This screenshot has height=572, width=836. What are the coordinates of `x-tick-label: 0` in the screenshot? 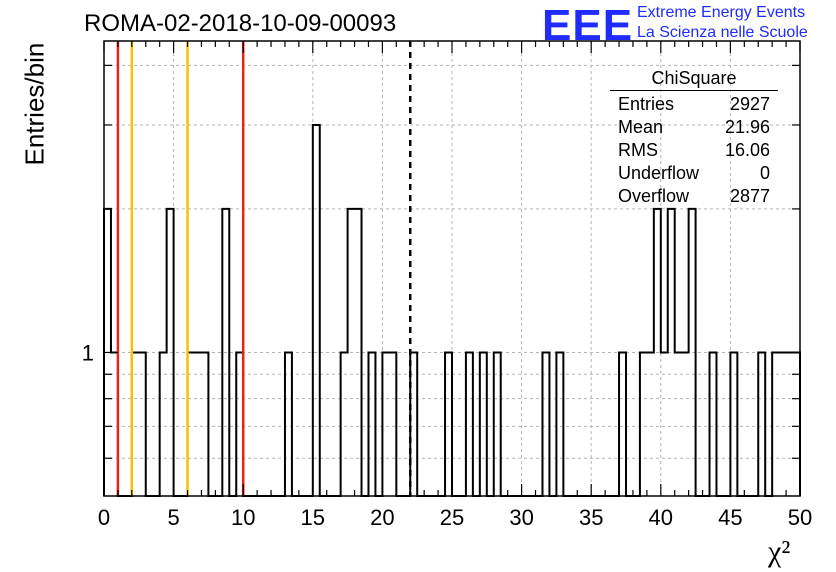 It's located at (104, 517).